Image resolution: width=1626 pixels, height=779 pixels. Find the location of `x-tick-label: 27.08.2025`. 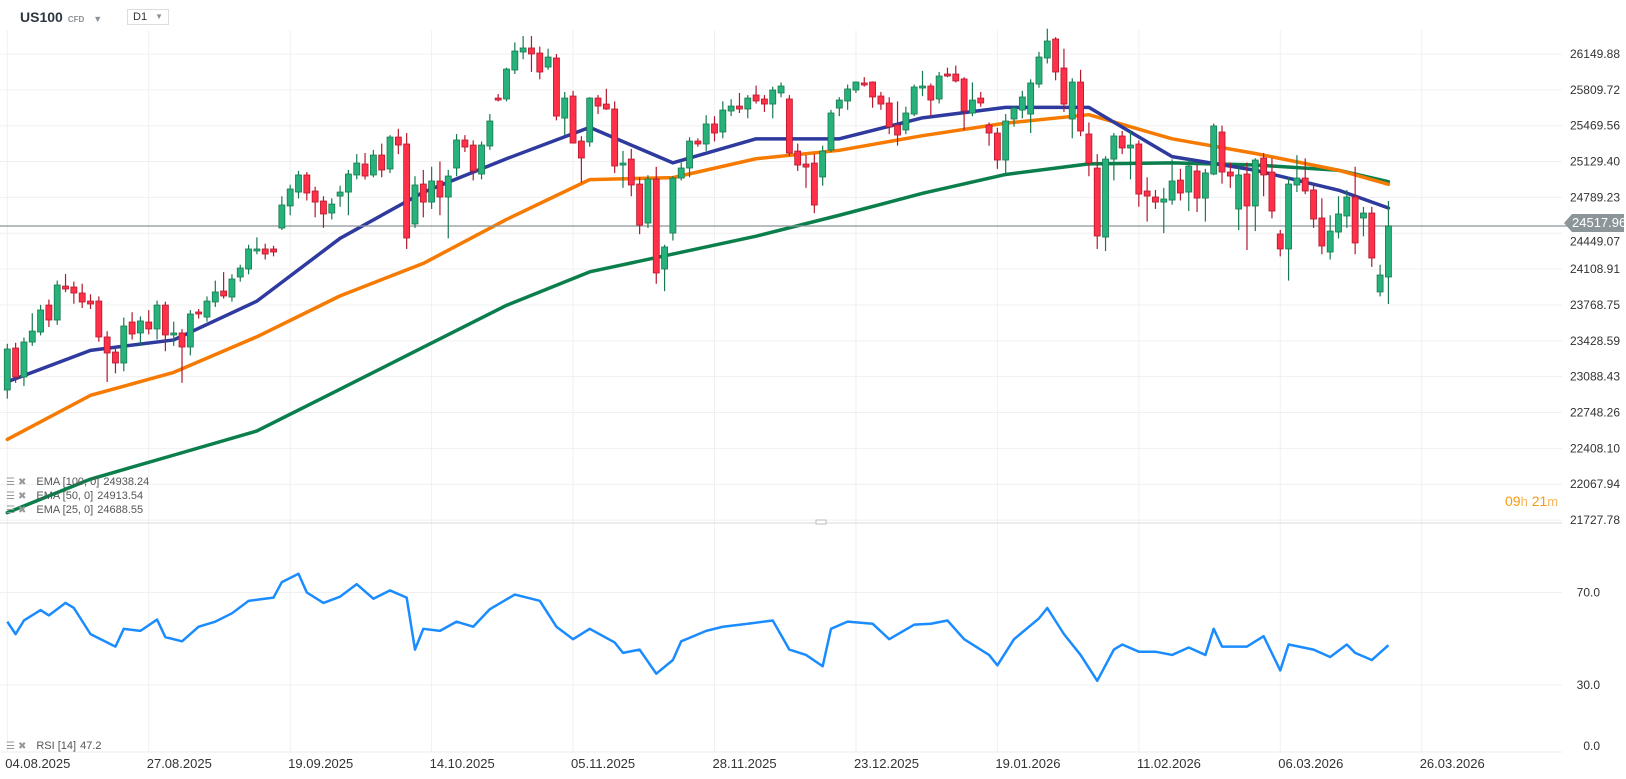

x-tick-label: 27.08.2025 is located at coordinates (179, 763).